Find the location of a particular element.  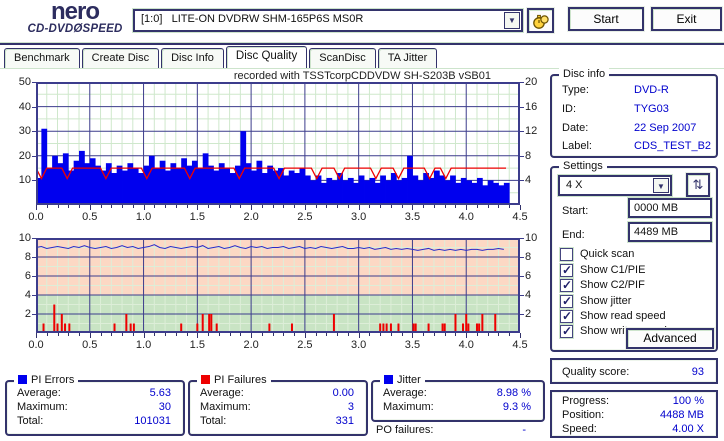

speed-label: Speed: is located at coordinates (579, 429).